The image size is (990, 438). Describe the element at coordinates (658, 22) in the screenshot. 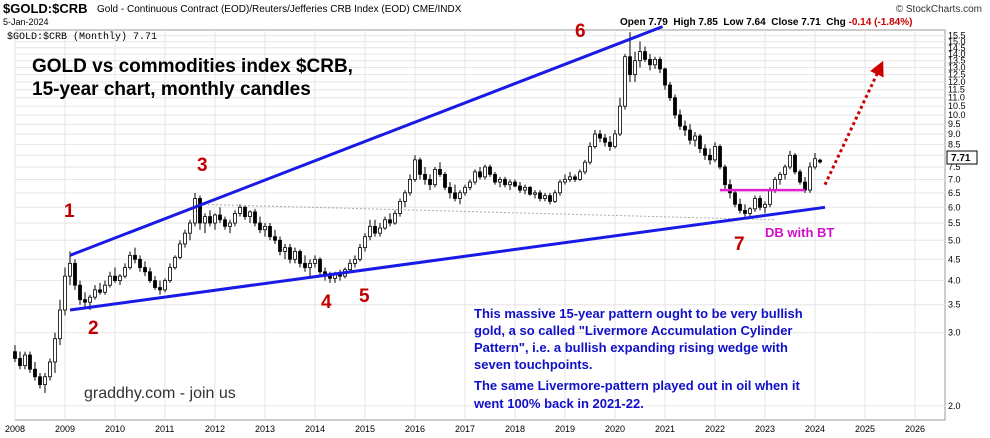

I see `open-value: 7.79` at that location.